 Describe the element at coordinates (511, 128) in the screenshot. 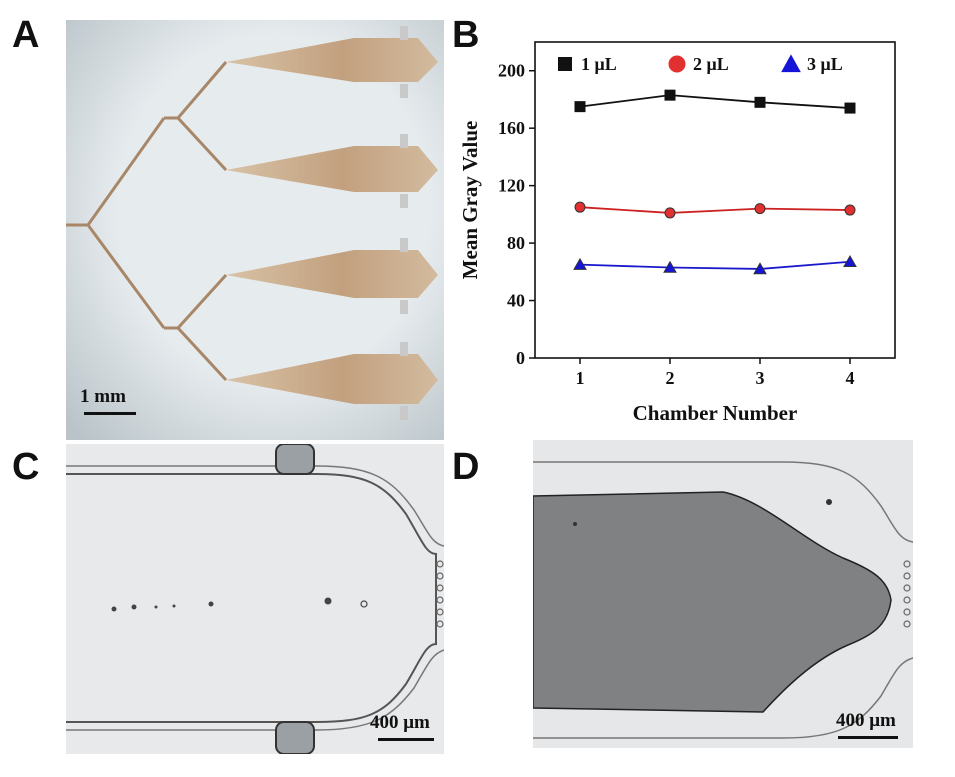

I see `y-tick-label: 160` at that location.